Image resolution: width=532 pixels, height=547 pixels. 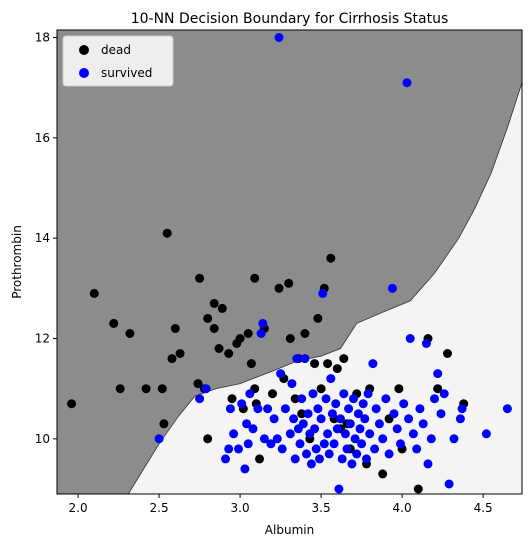 What do you see at coordinates (483, 508) in the screenshot?
I see `x-tick-label: 4.5` at bounding box center [483, 508].